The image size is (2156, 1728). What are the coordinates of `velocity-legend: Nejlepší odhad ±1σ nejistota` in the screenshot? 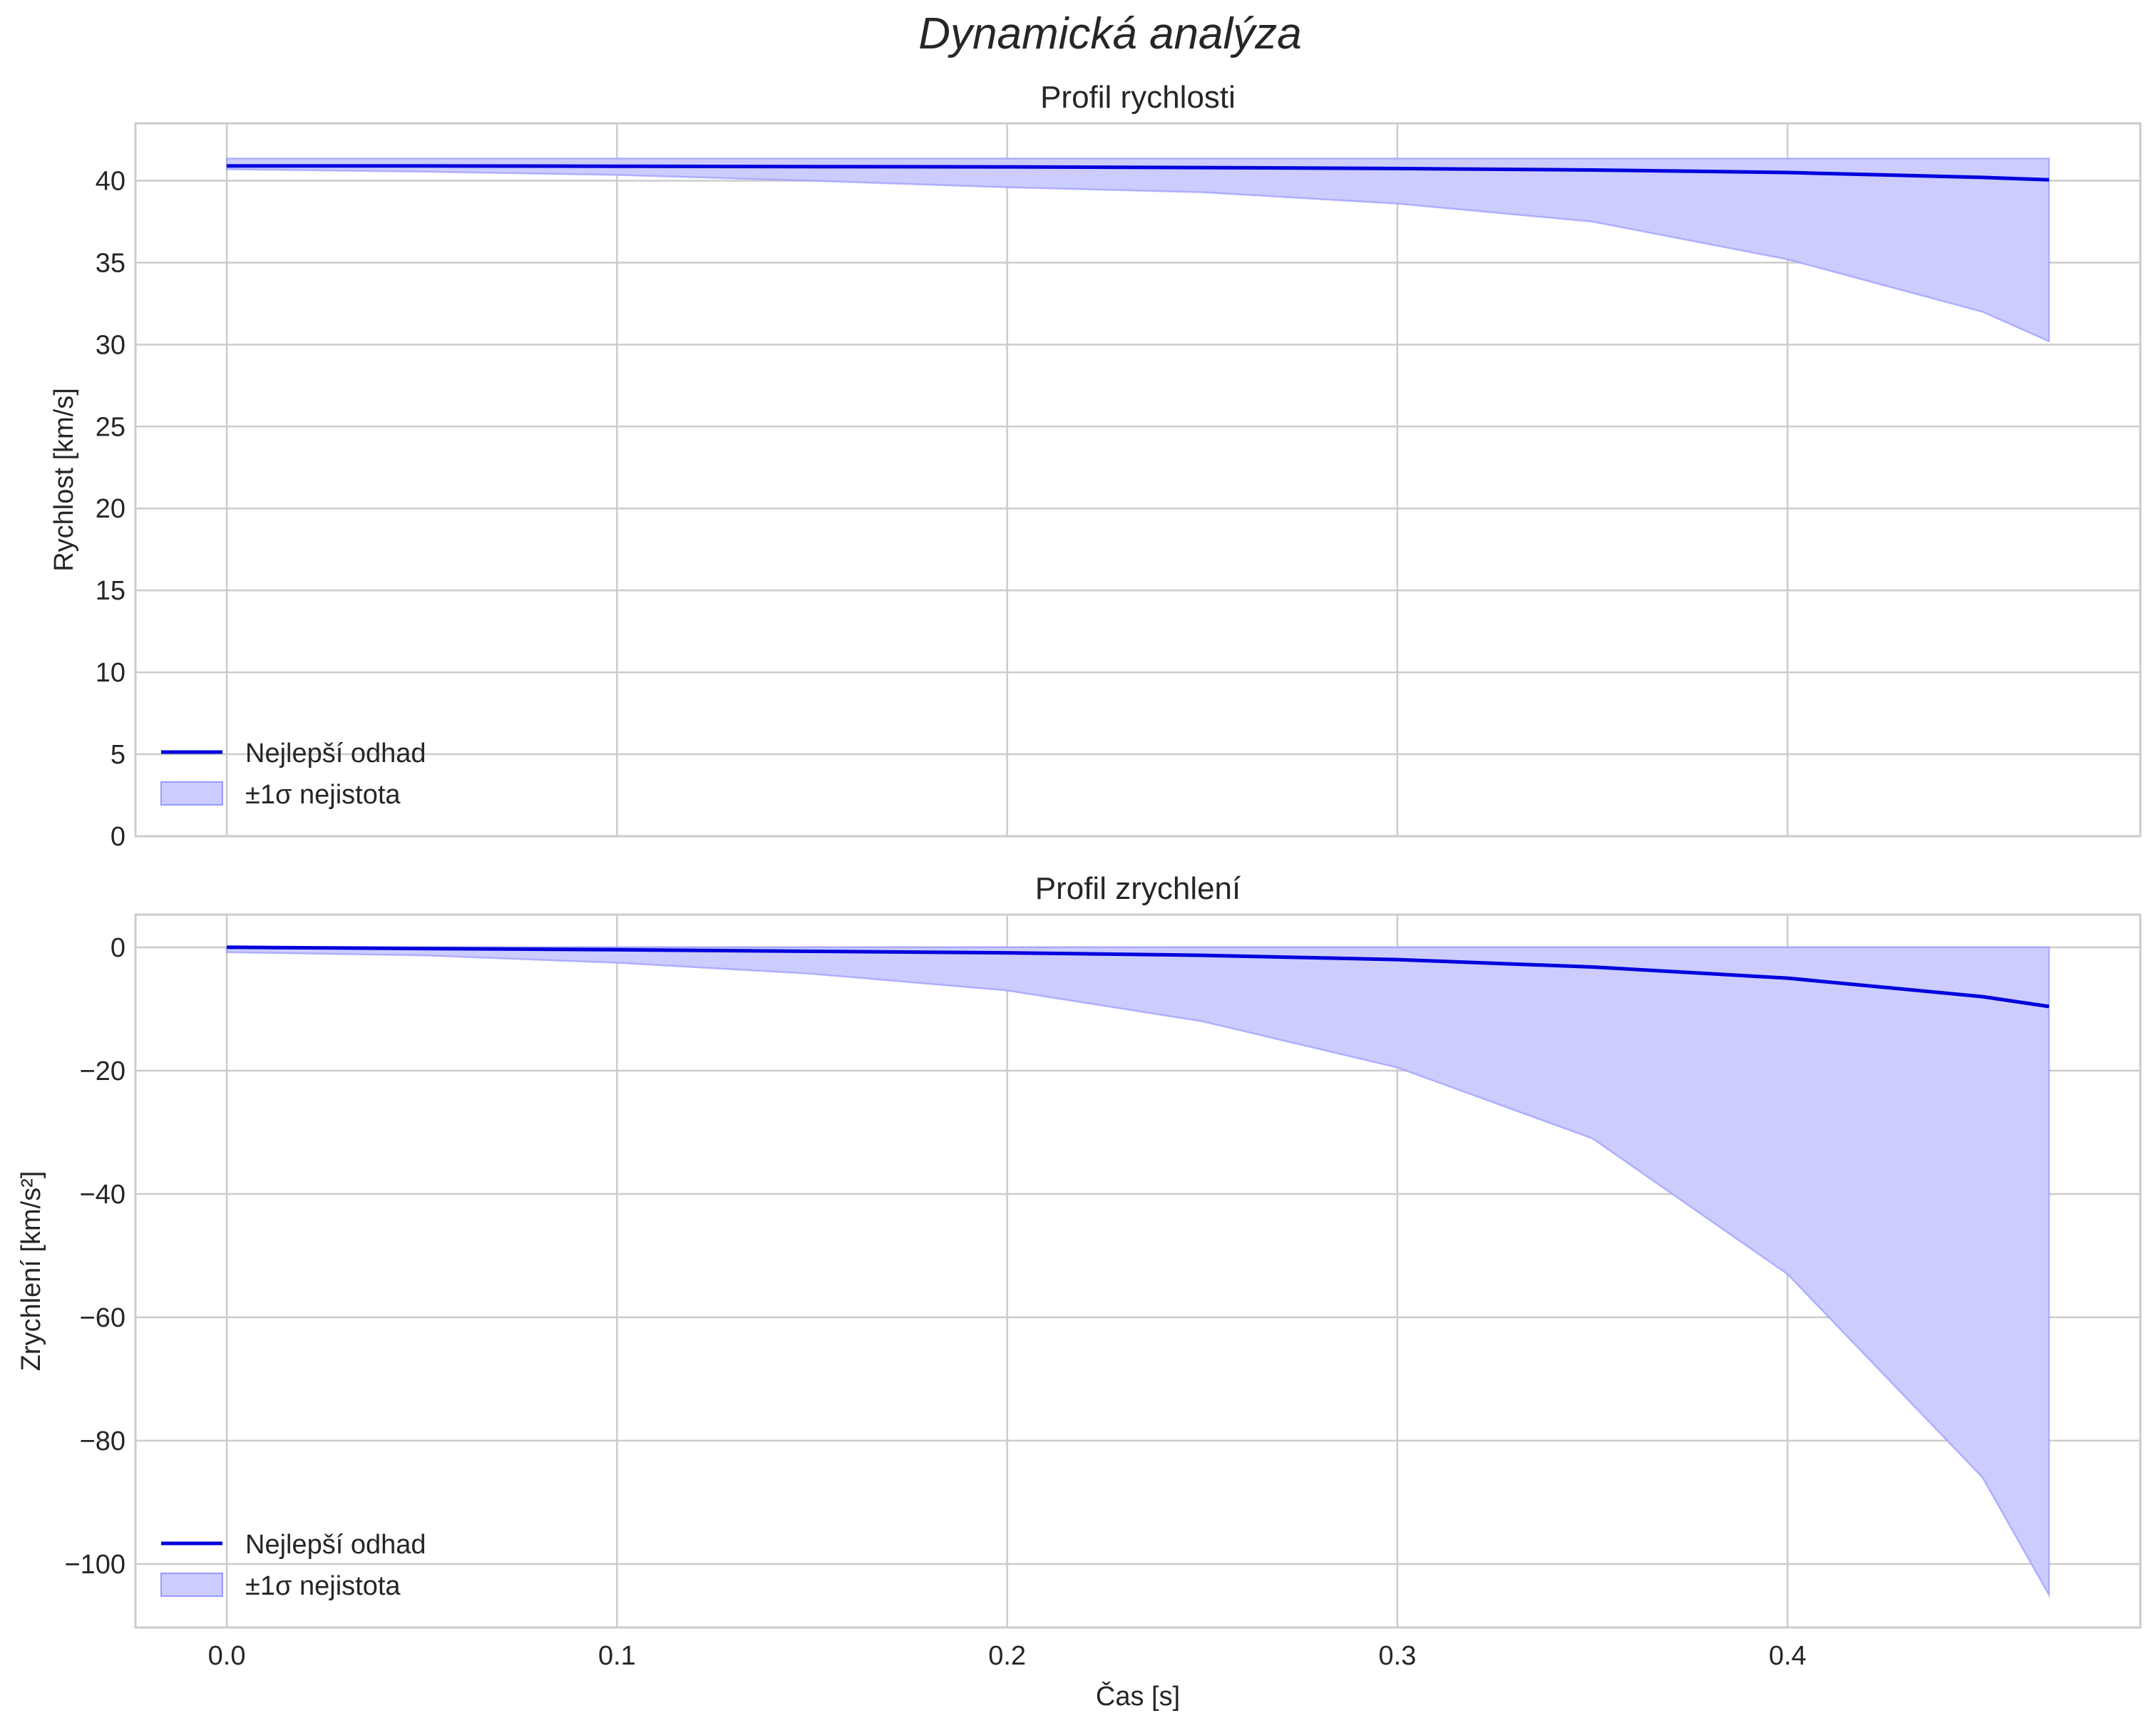 It's located at (293, 774).